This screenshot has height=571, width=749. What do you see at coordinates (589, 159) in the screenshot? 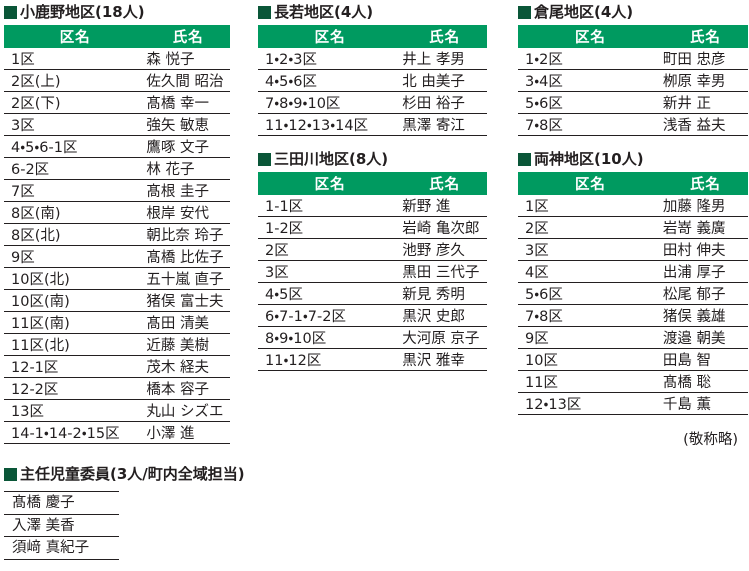
I see `section-title: 両神地区(10人)` at bounding box center [589, 159].